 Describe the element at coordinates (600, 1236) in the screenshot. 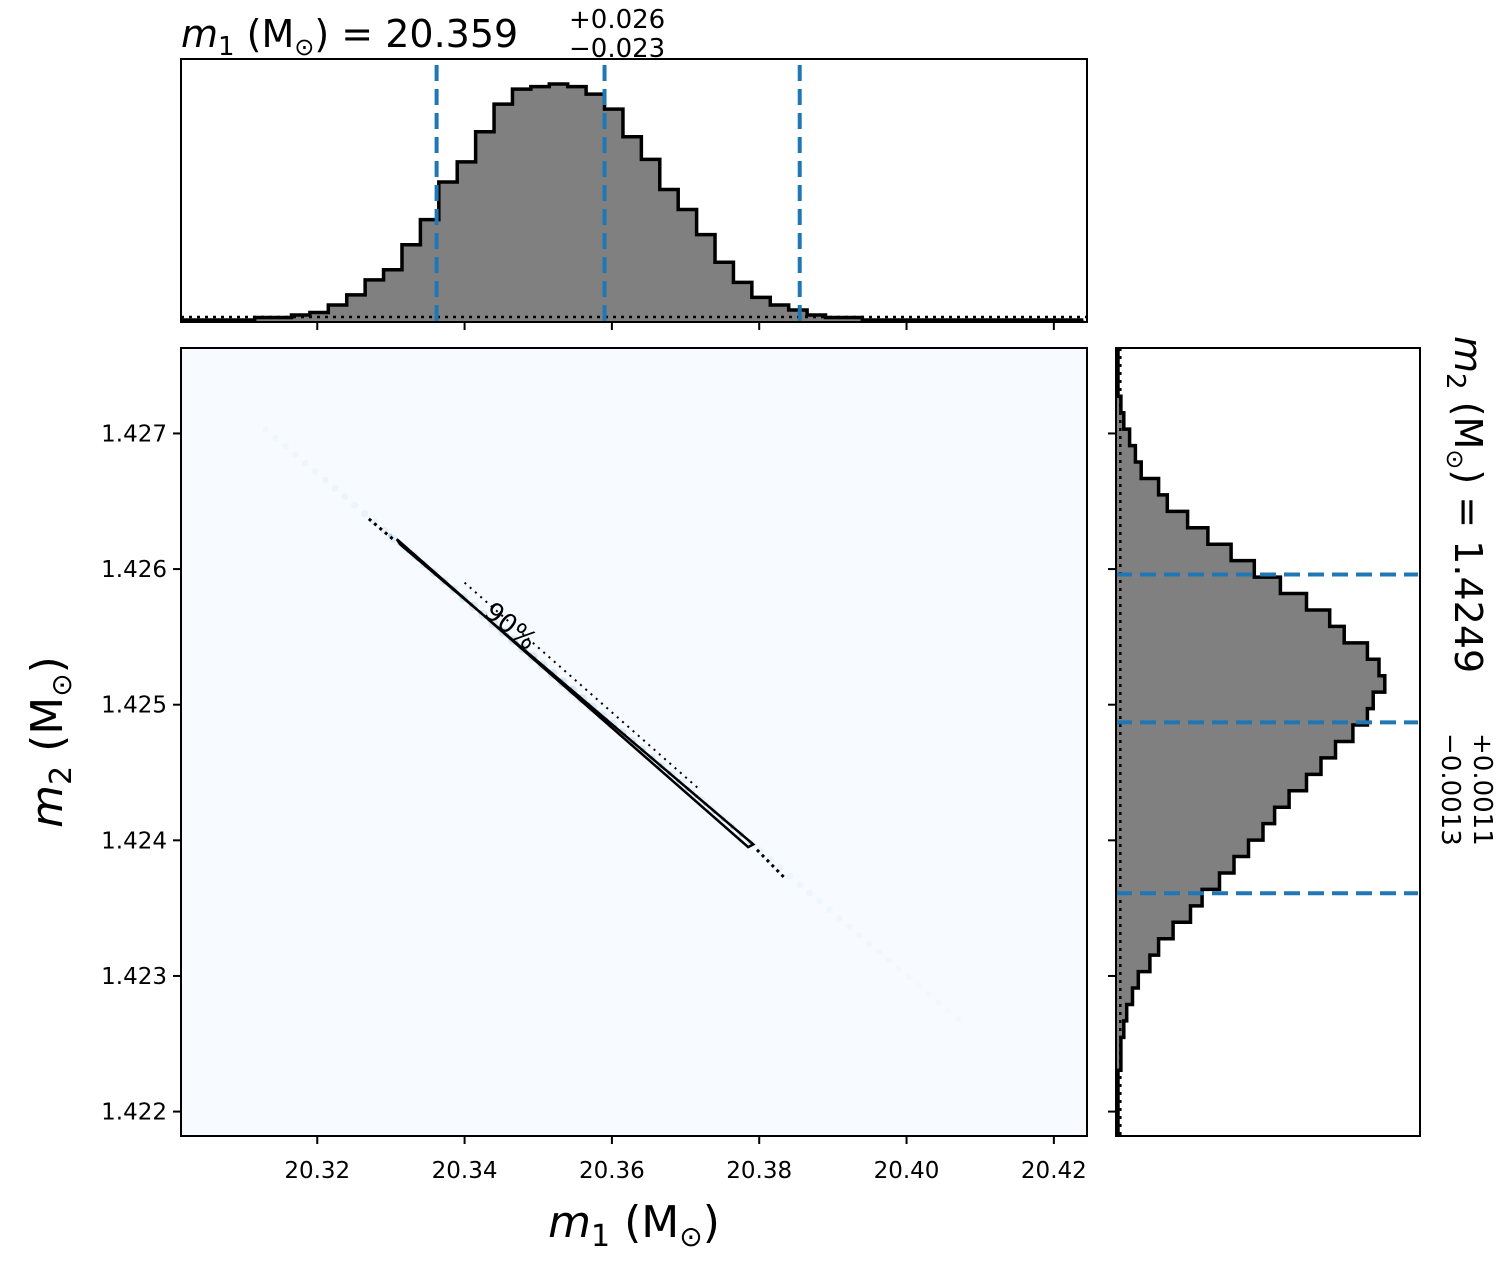

I see `x-axis-sub: 1` at that location.